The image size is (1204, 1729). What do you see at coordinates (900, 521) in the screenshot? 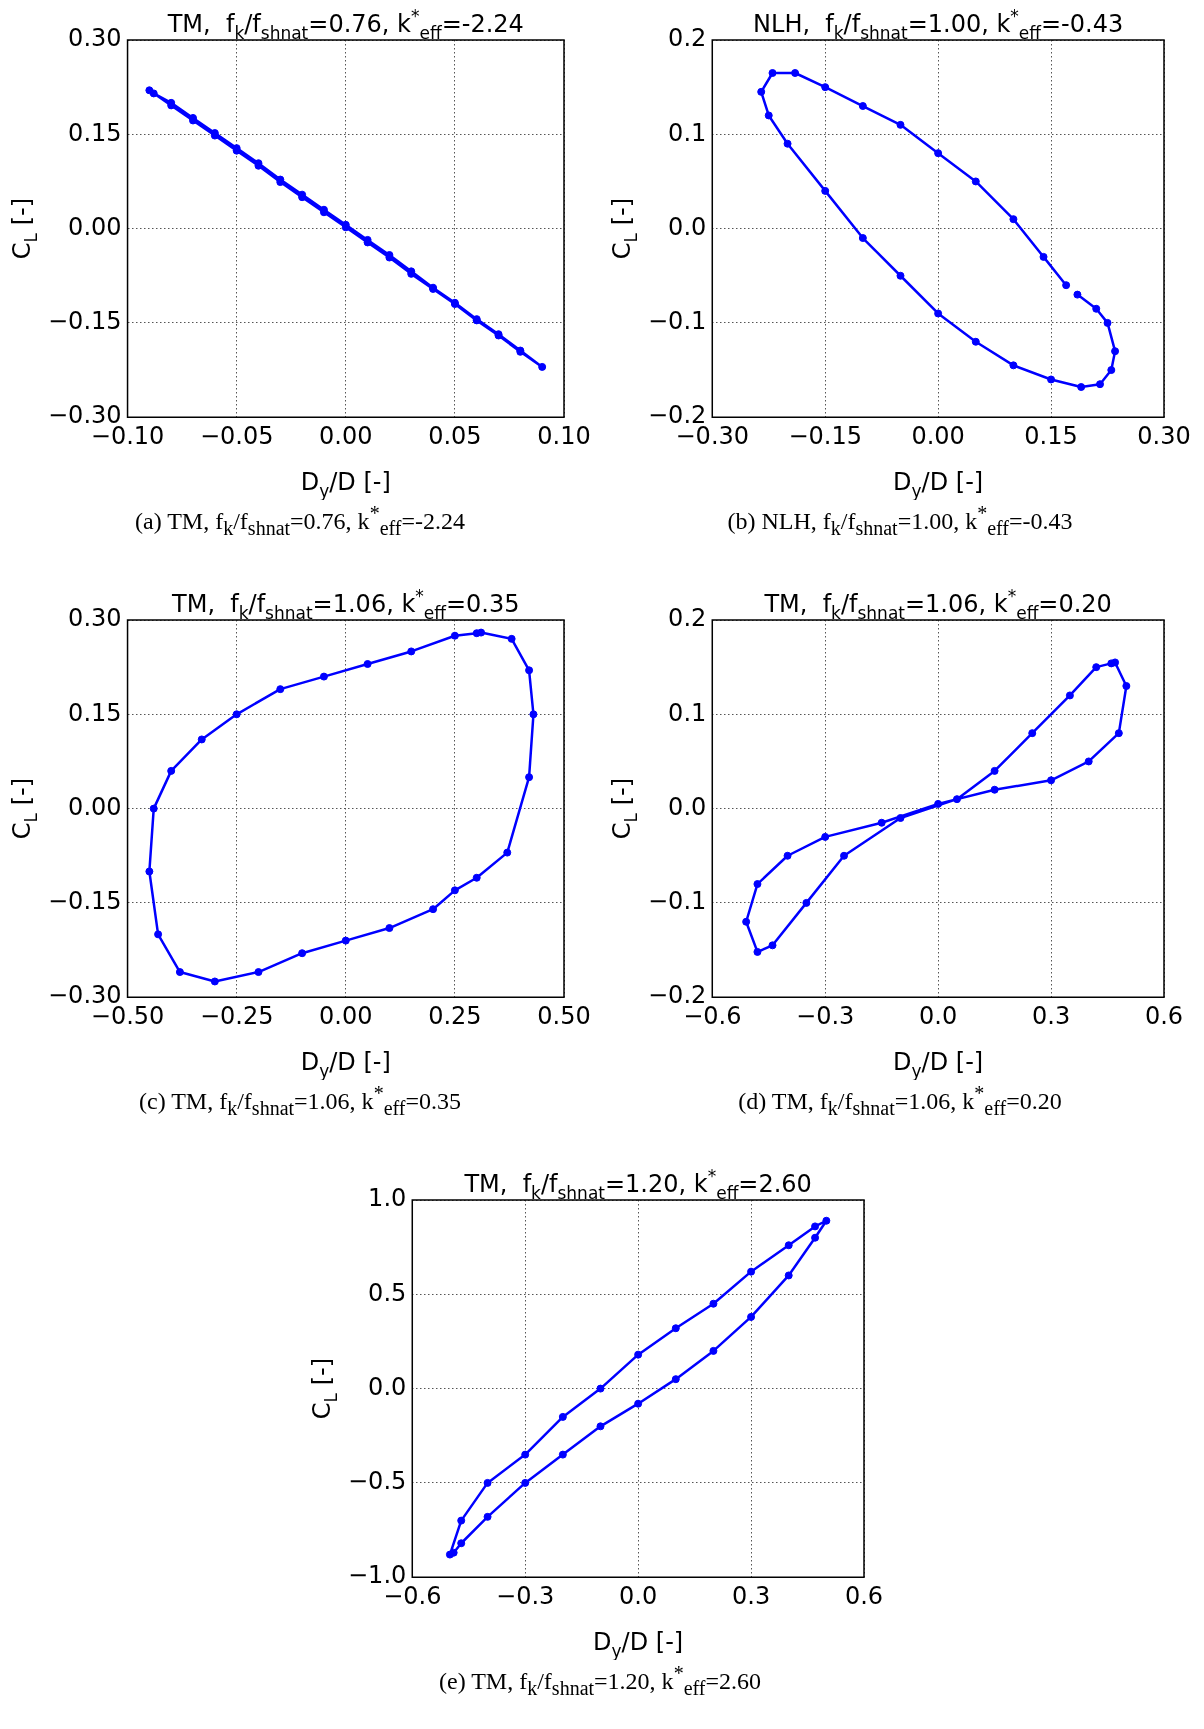
I see `text: (b) NLH, f$_{k}$/f$_{shnat}$=1.00, k$^{*}$$_{eff}$=-0.43` at bounding box center [900, 521].